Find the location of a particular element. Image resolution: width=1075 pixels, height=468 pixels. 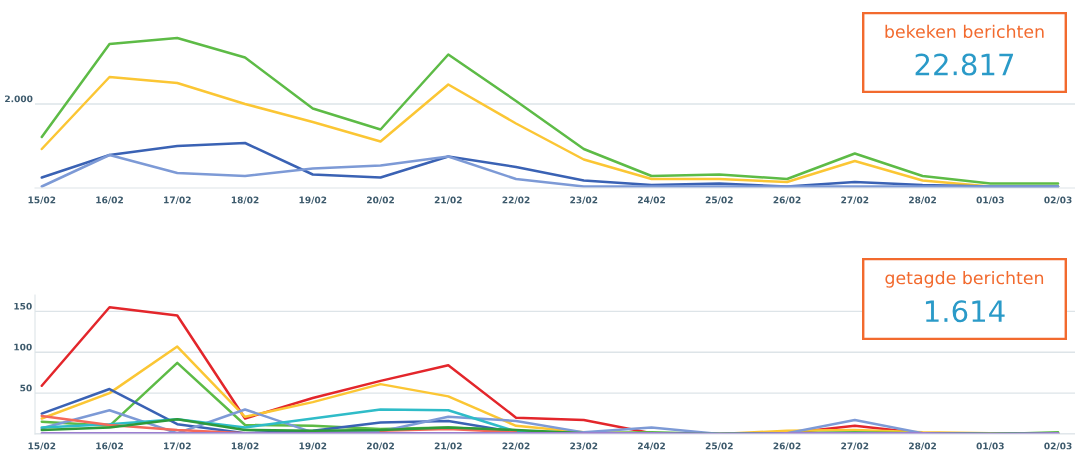

text: bekeken berichten is located at coordinates (964, 31).